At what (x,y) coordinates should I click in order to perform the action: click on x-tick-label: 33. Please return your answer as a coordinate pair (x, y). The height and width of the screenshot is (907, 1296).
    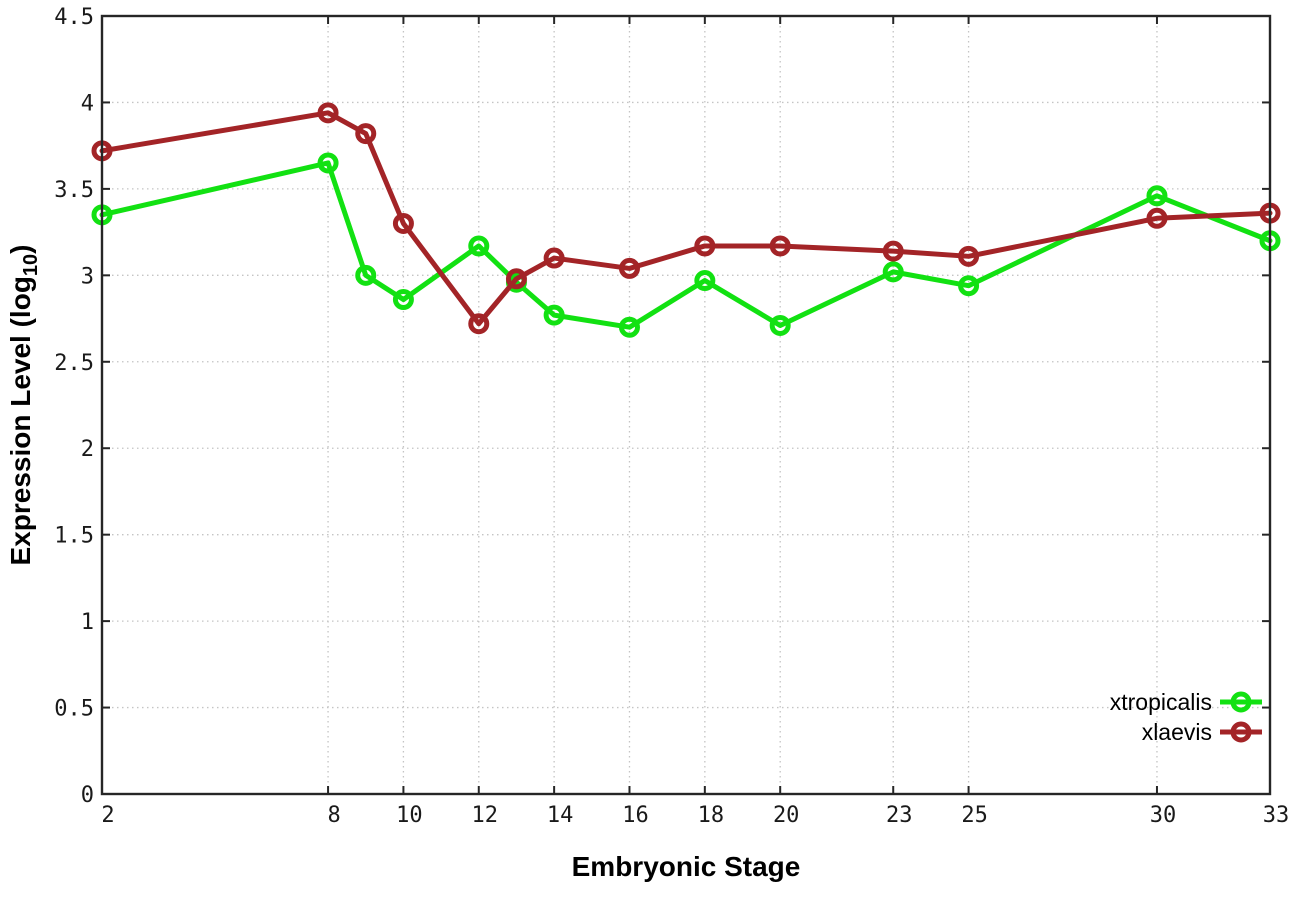
    Looking at the image, I should click on (1276, 815).